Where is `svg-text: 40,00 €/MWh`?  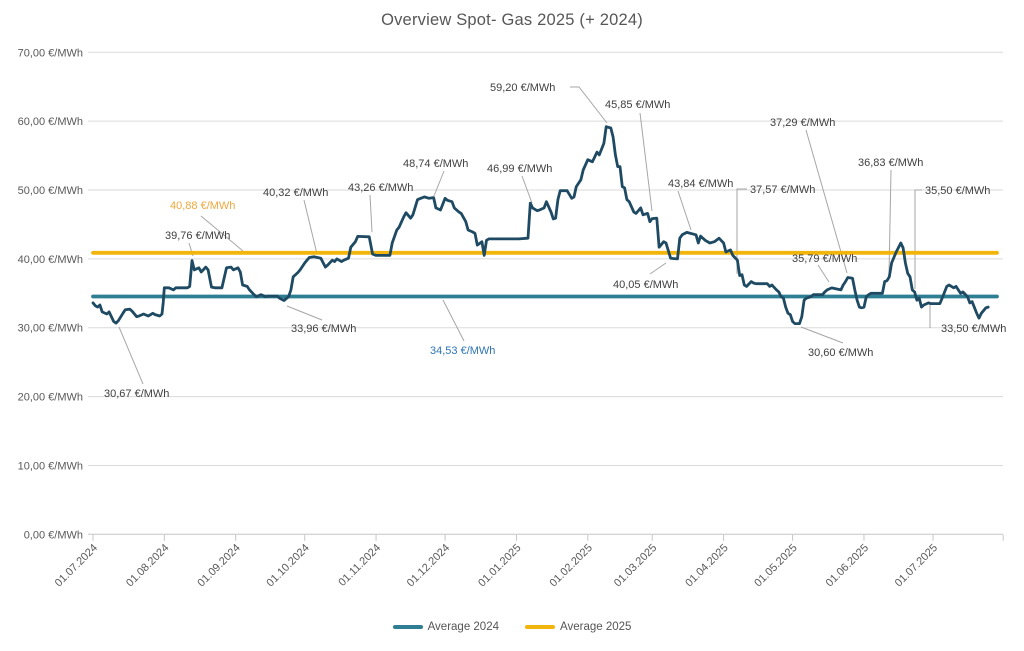
svg-text: 40,00 €/MWh is located at coordinates (50, 260).